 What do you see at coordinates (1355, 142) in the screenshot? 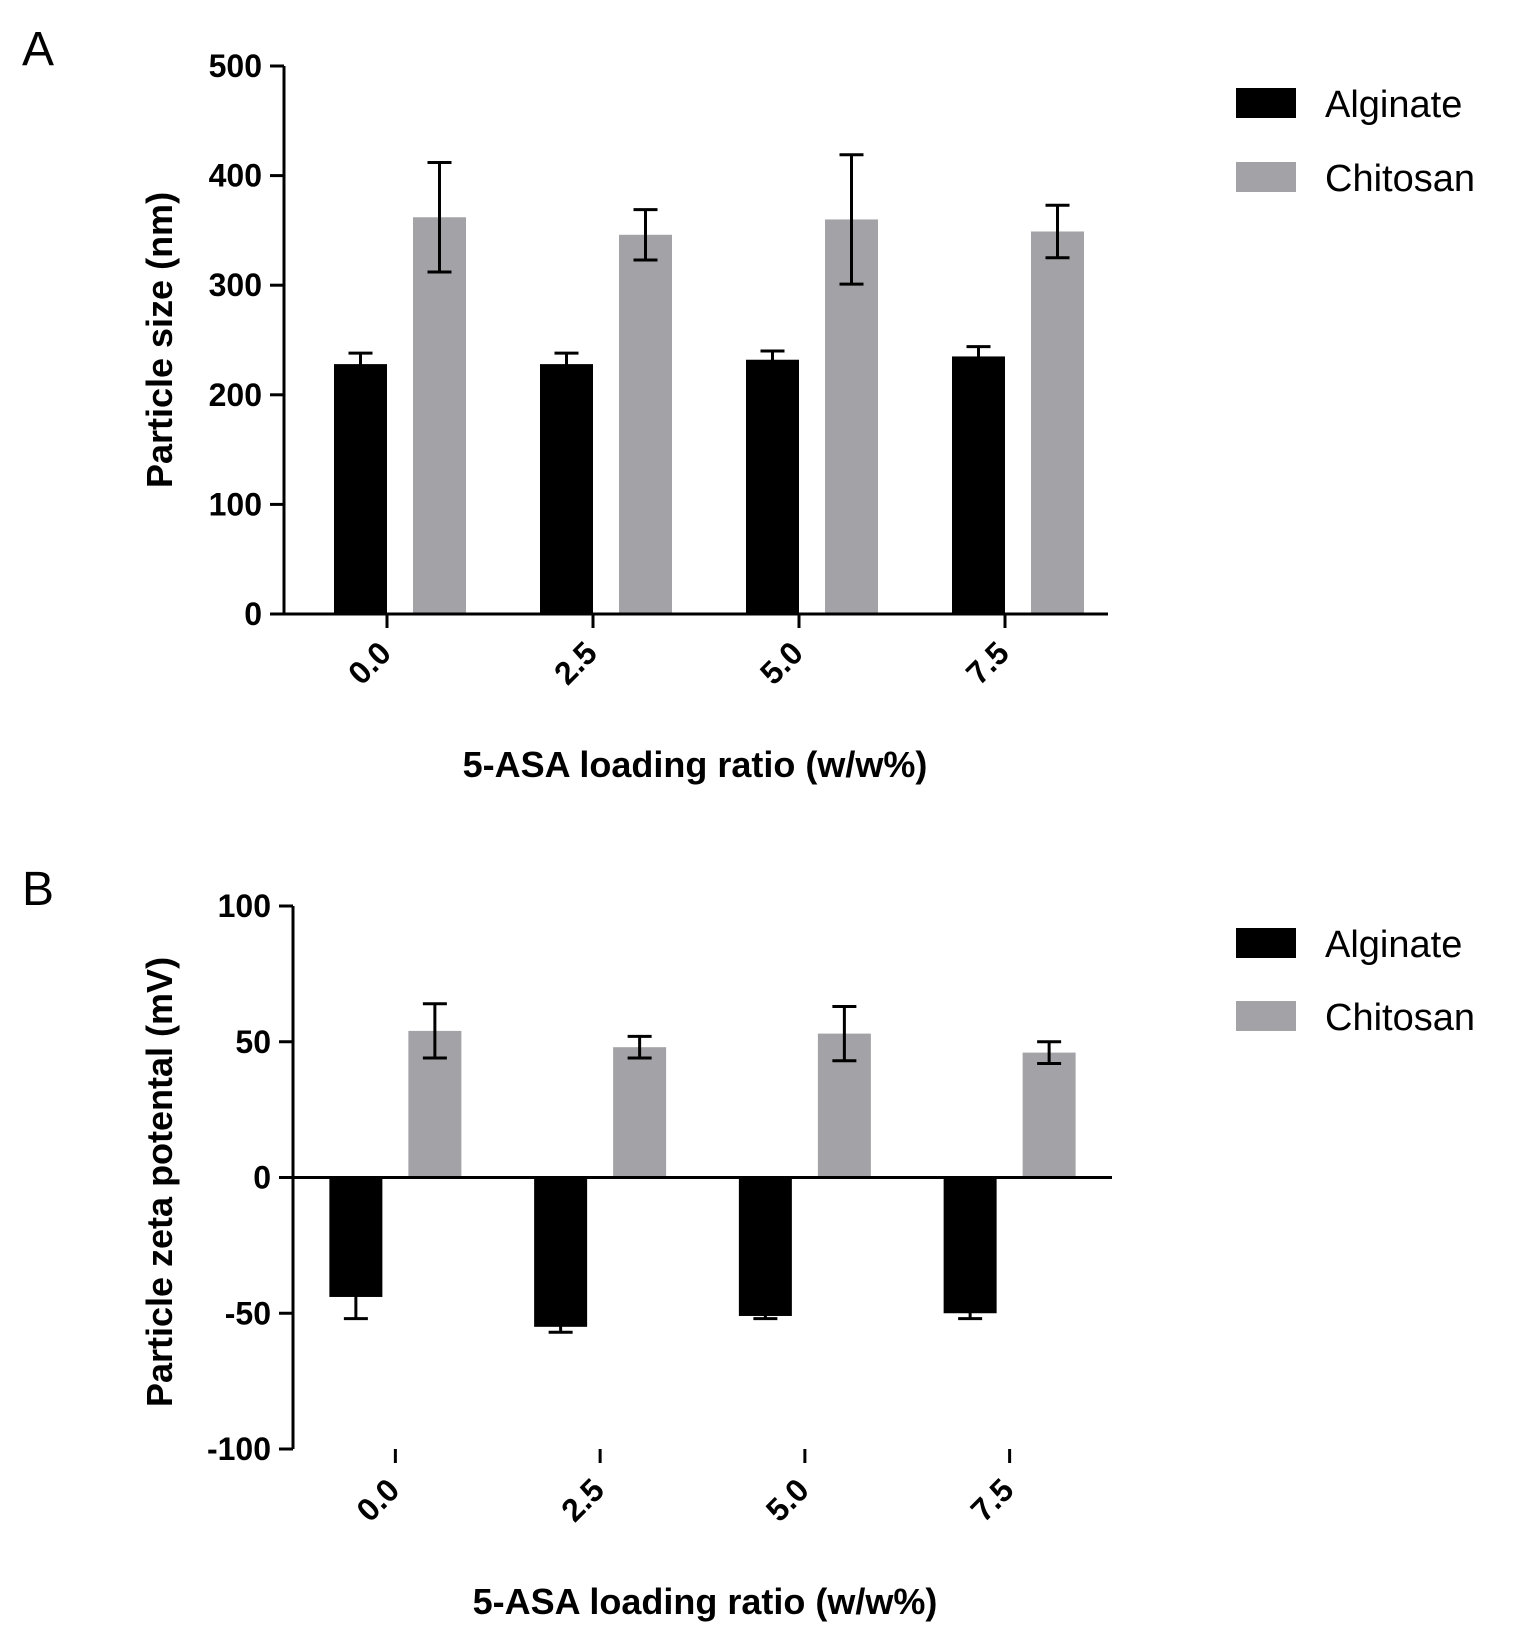
I see `legend-a: Alginate Chitosan` at bounding box center [1355, 142].